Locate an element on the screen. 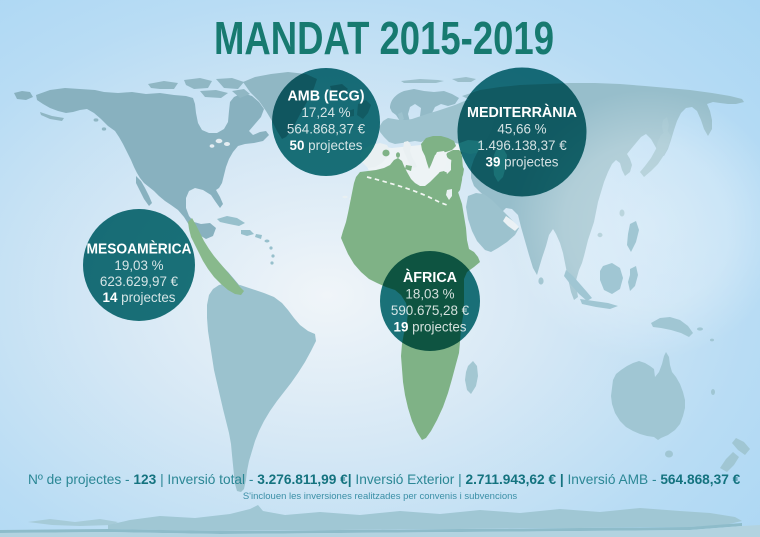  svg-text: MESOAMÈRICA is located at coordinates (139, 249).